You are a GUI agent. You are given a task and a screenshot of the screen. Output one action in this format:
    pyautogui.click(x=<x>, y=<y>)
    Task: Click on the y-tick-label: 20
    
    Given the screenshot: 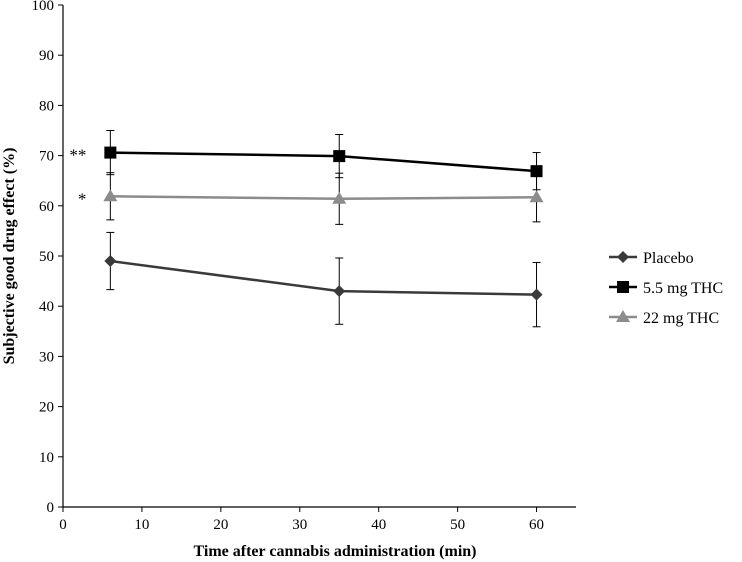 What is the action you would take?
    pyautogui.click(x=46, y=408)
    